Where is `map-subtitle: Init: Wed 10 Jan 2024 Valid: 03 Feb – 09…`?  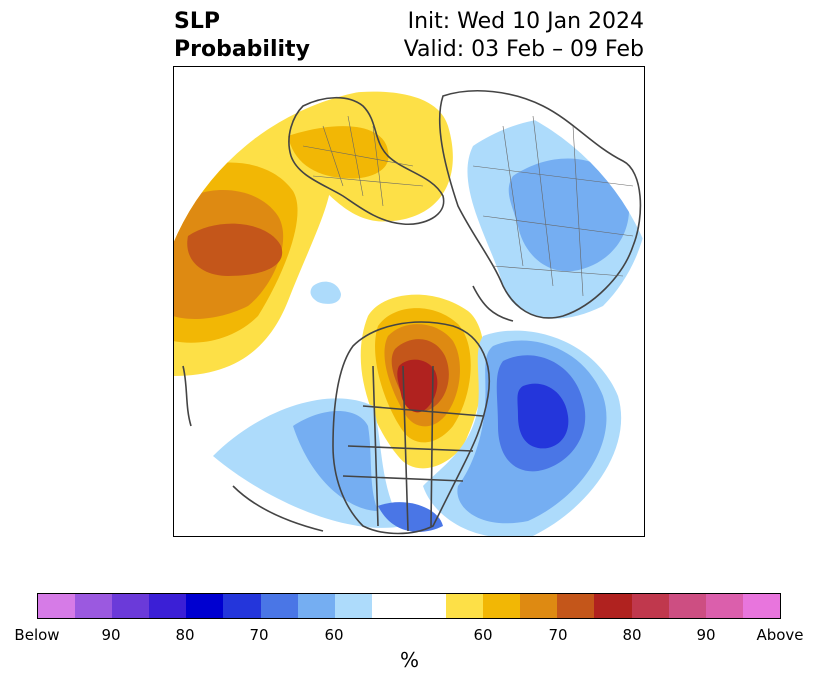 map-subtitle: Init: Wed 10 Jan 2024 Valid: 03 Feb – 09… is located at coordinates (524, 36).